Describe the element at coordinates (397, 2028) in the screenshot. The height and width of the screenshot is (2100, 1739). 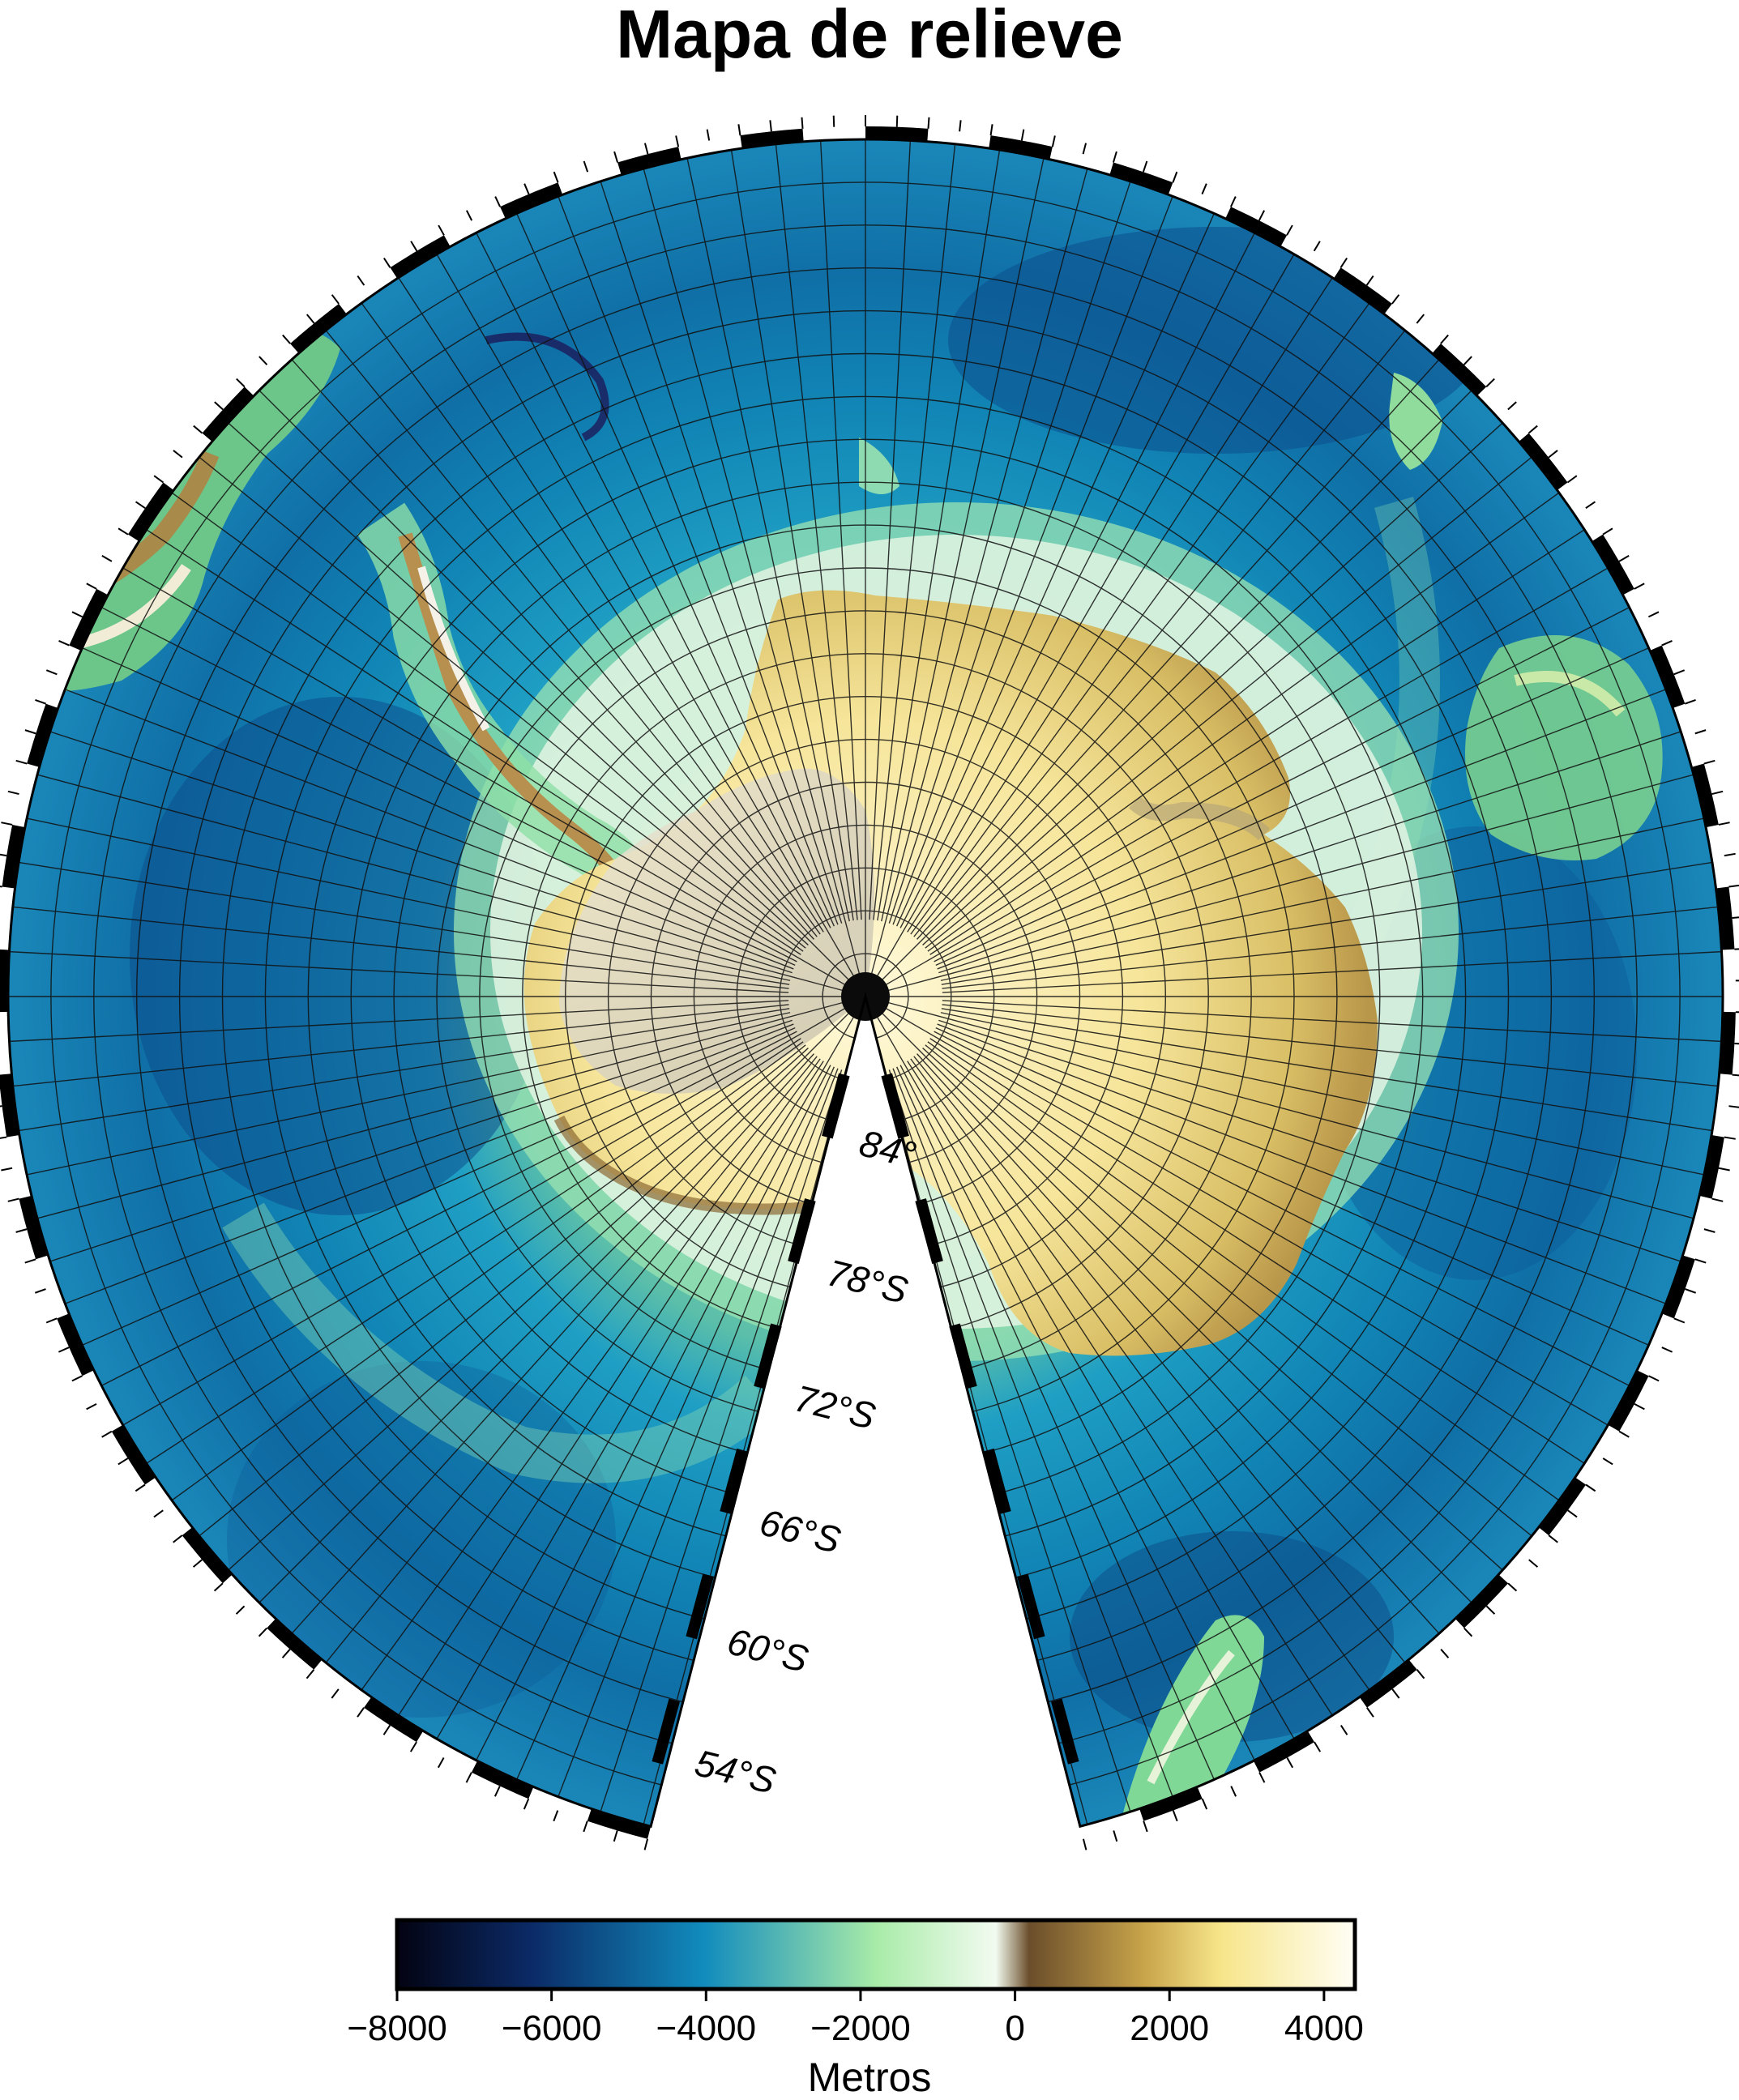
I see `colorbar-tick-label: −8000` at that location.